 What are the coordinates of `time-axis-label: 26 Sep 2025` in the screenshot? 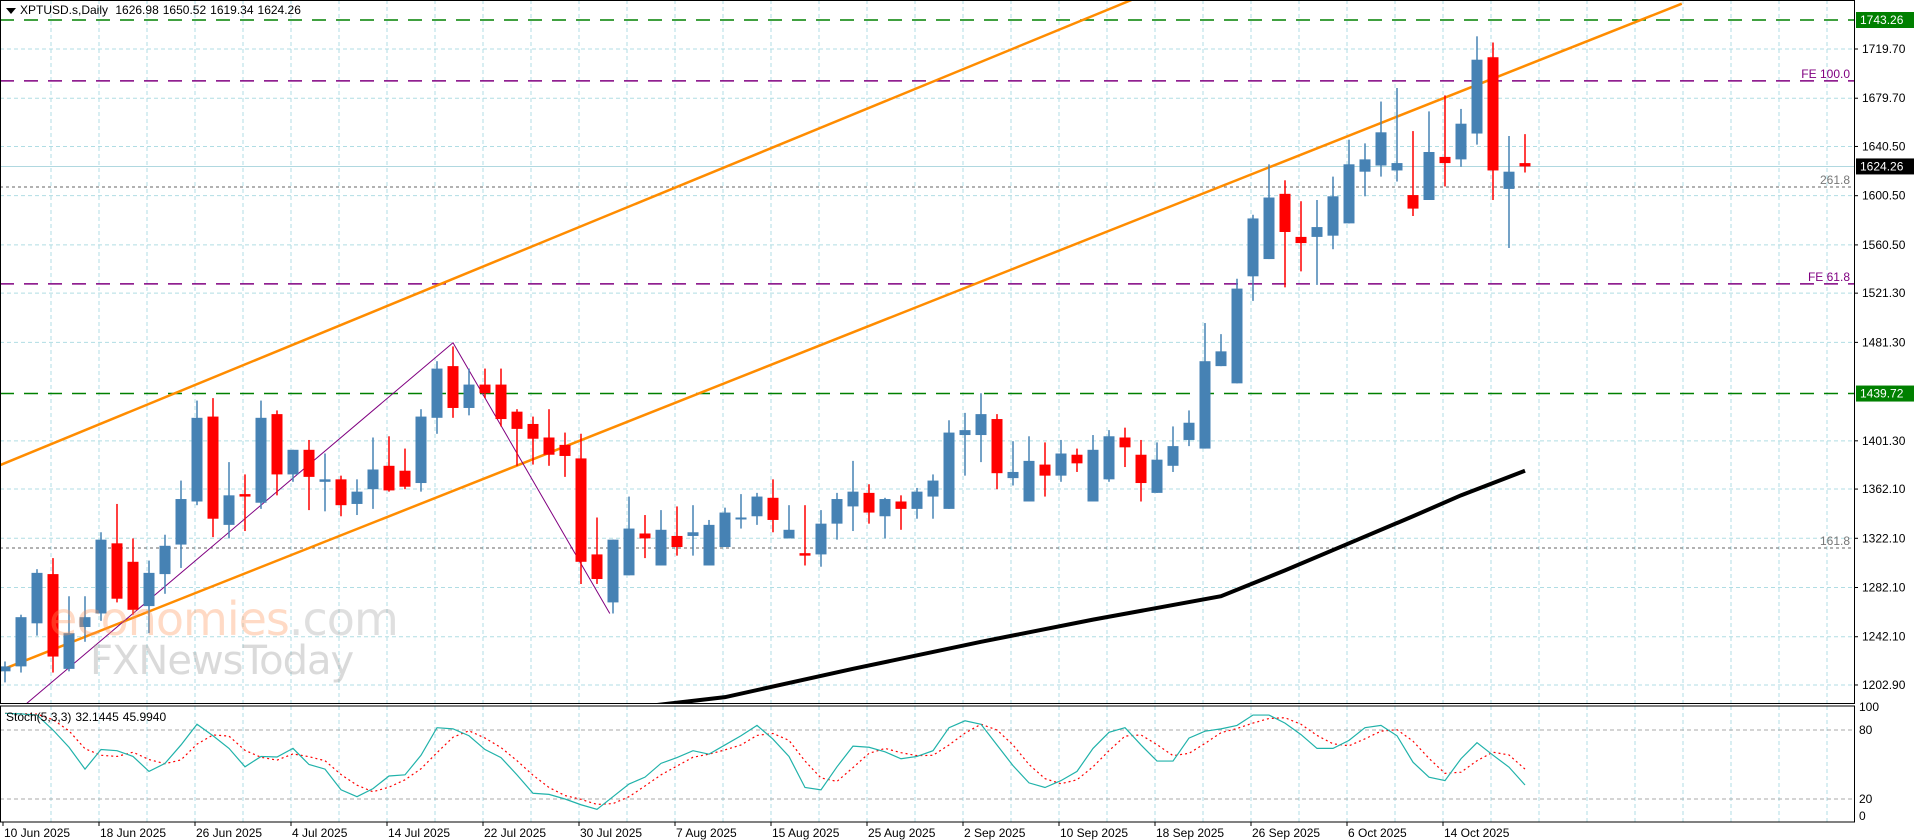 It's located at (1286, 833).